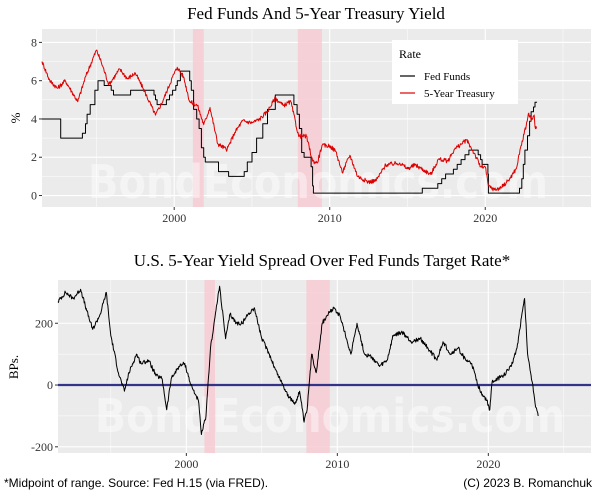 Image resolution: width=600 pixels, height=500 pixels. Describe the element at coordinates (527, 483) in the screenshot. I see `footer-copyright: (C) 2023 B. Romanchuk` at that location.